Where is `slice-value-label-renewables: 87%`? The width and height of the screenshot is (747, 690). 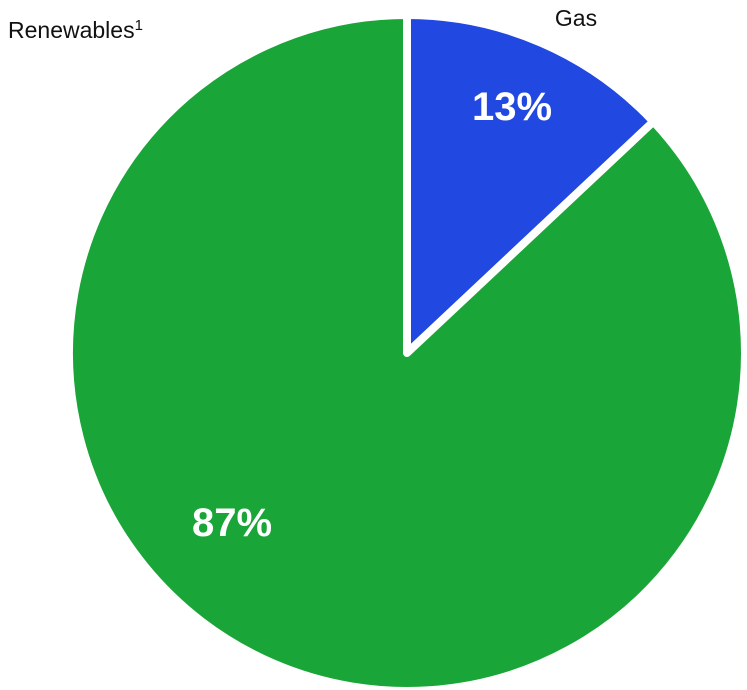 slice-value-label-renewables: 87% is located at coordinates (232, 523).